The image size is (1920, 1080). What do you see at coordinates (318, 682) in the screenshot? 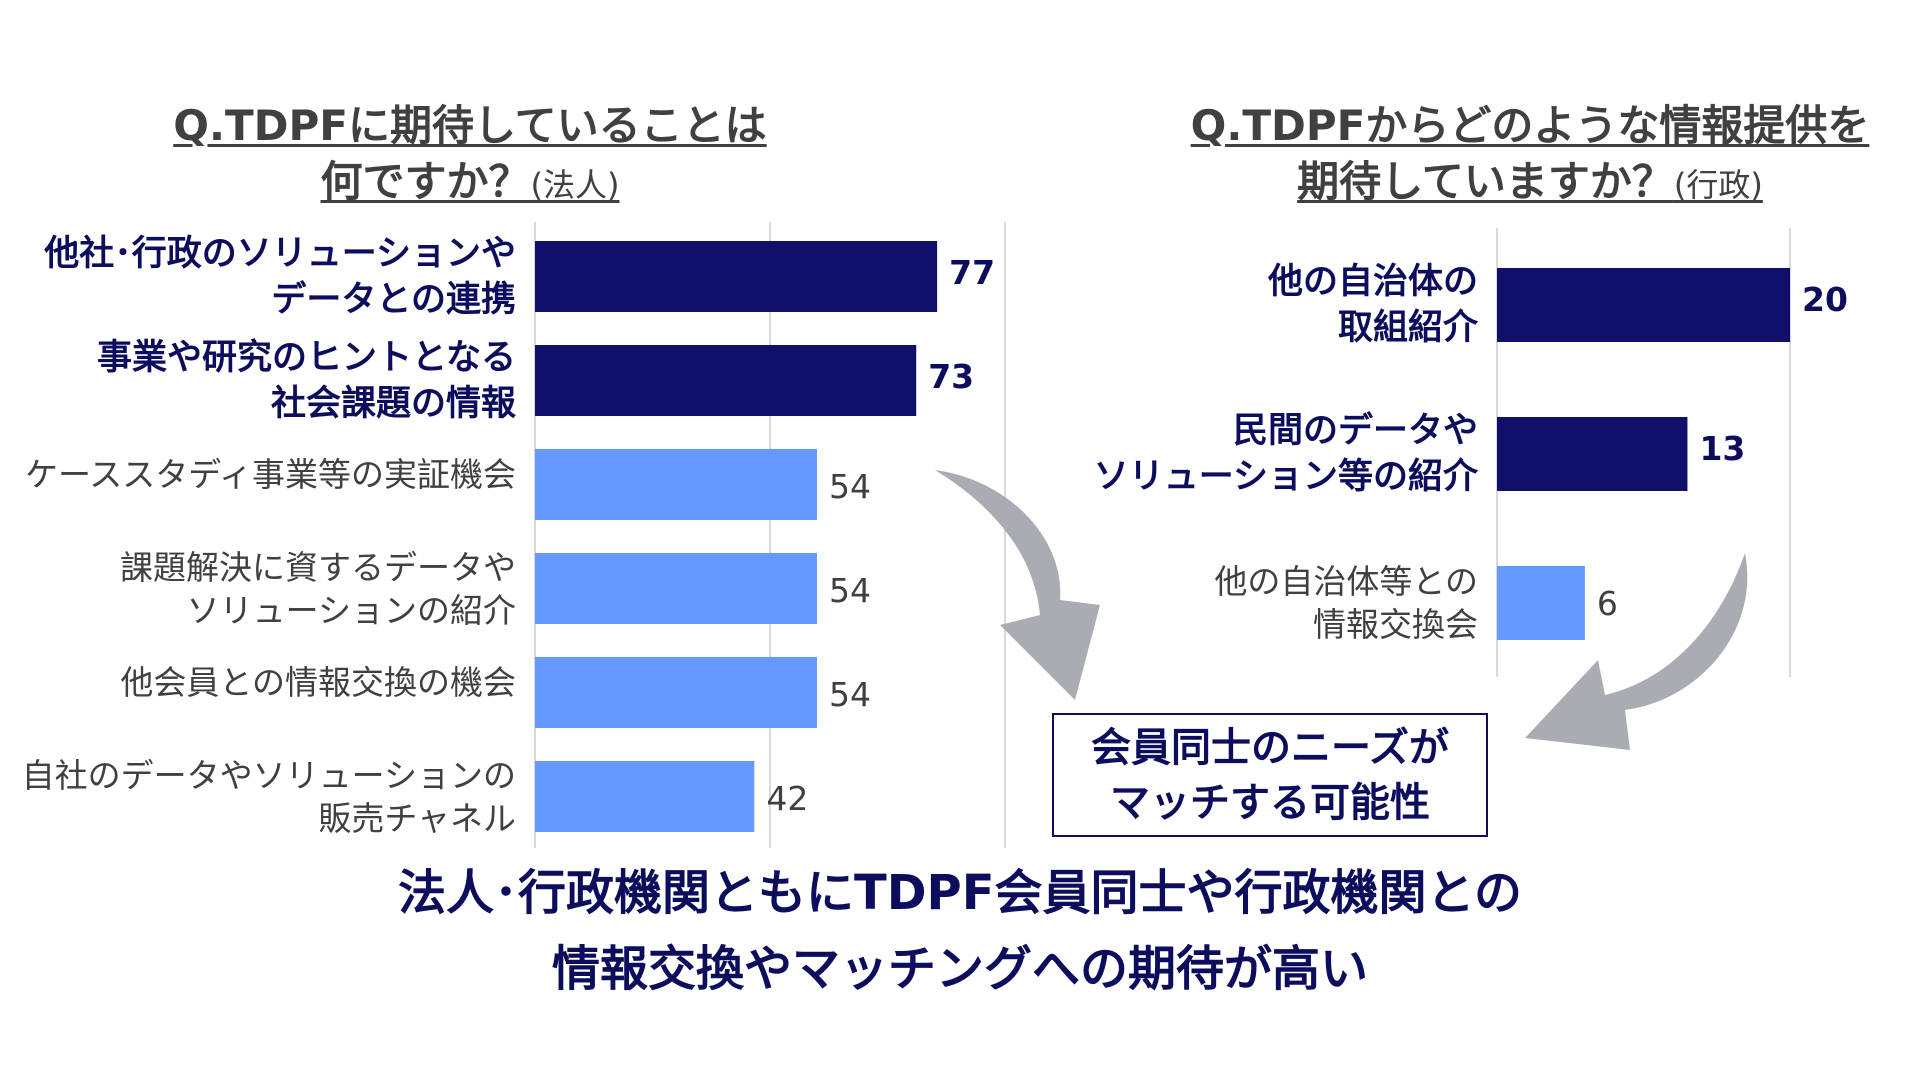
I see `chart1-category-label: 他会員との情報交換の機会` at bounding box center [318, 682].